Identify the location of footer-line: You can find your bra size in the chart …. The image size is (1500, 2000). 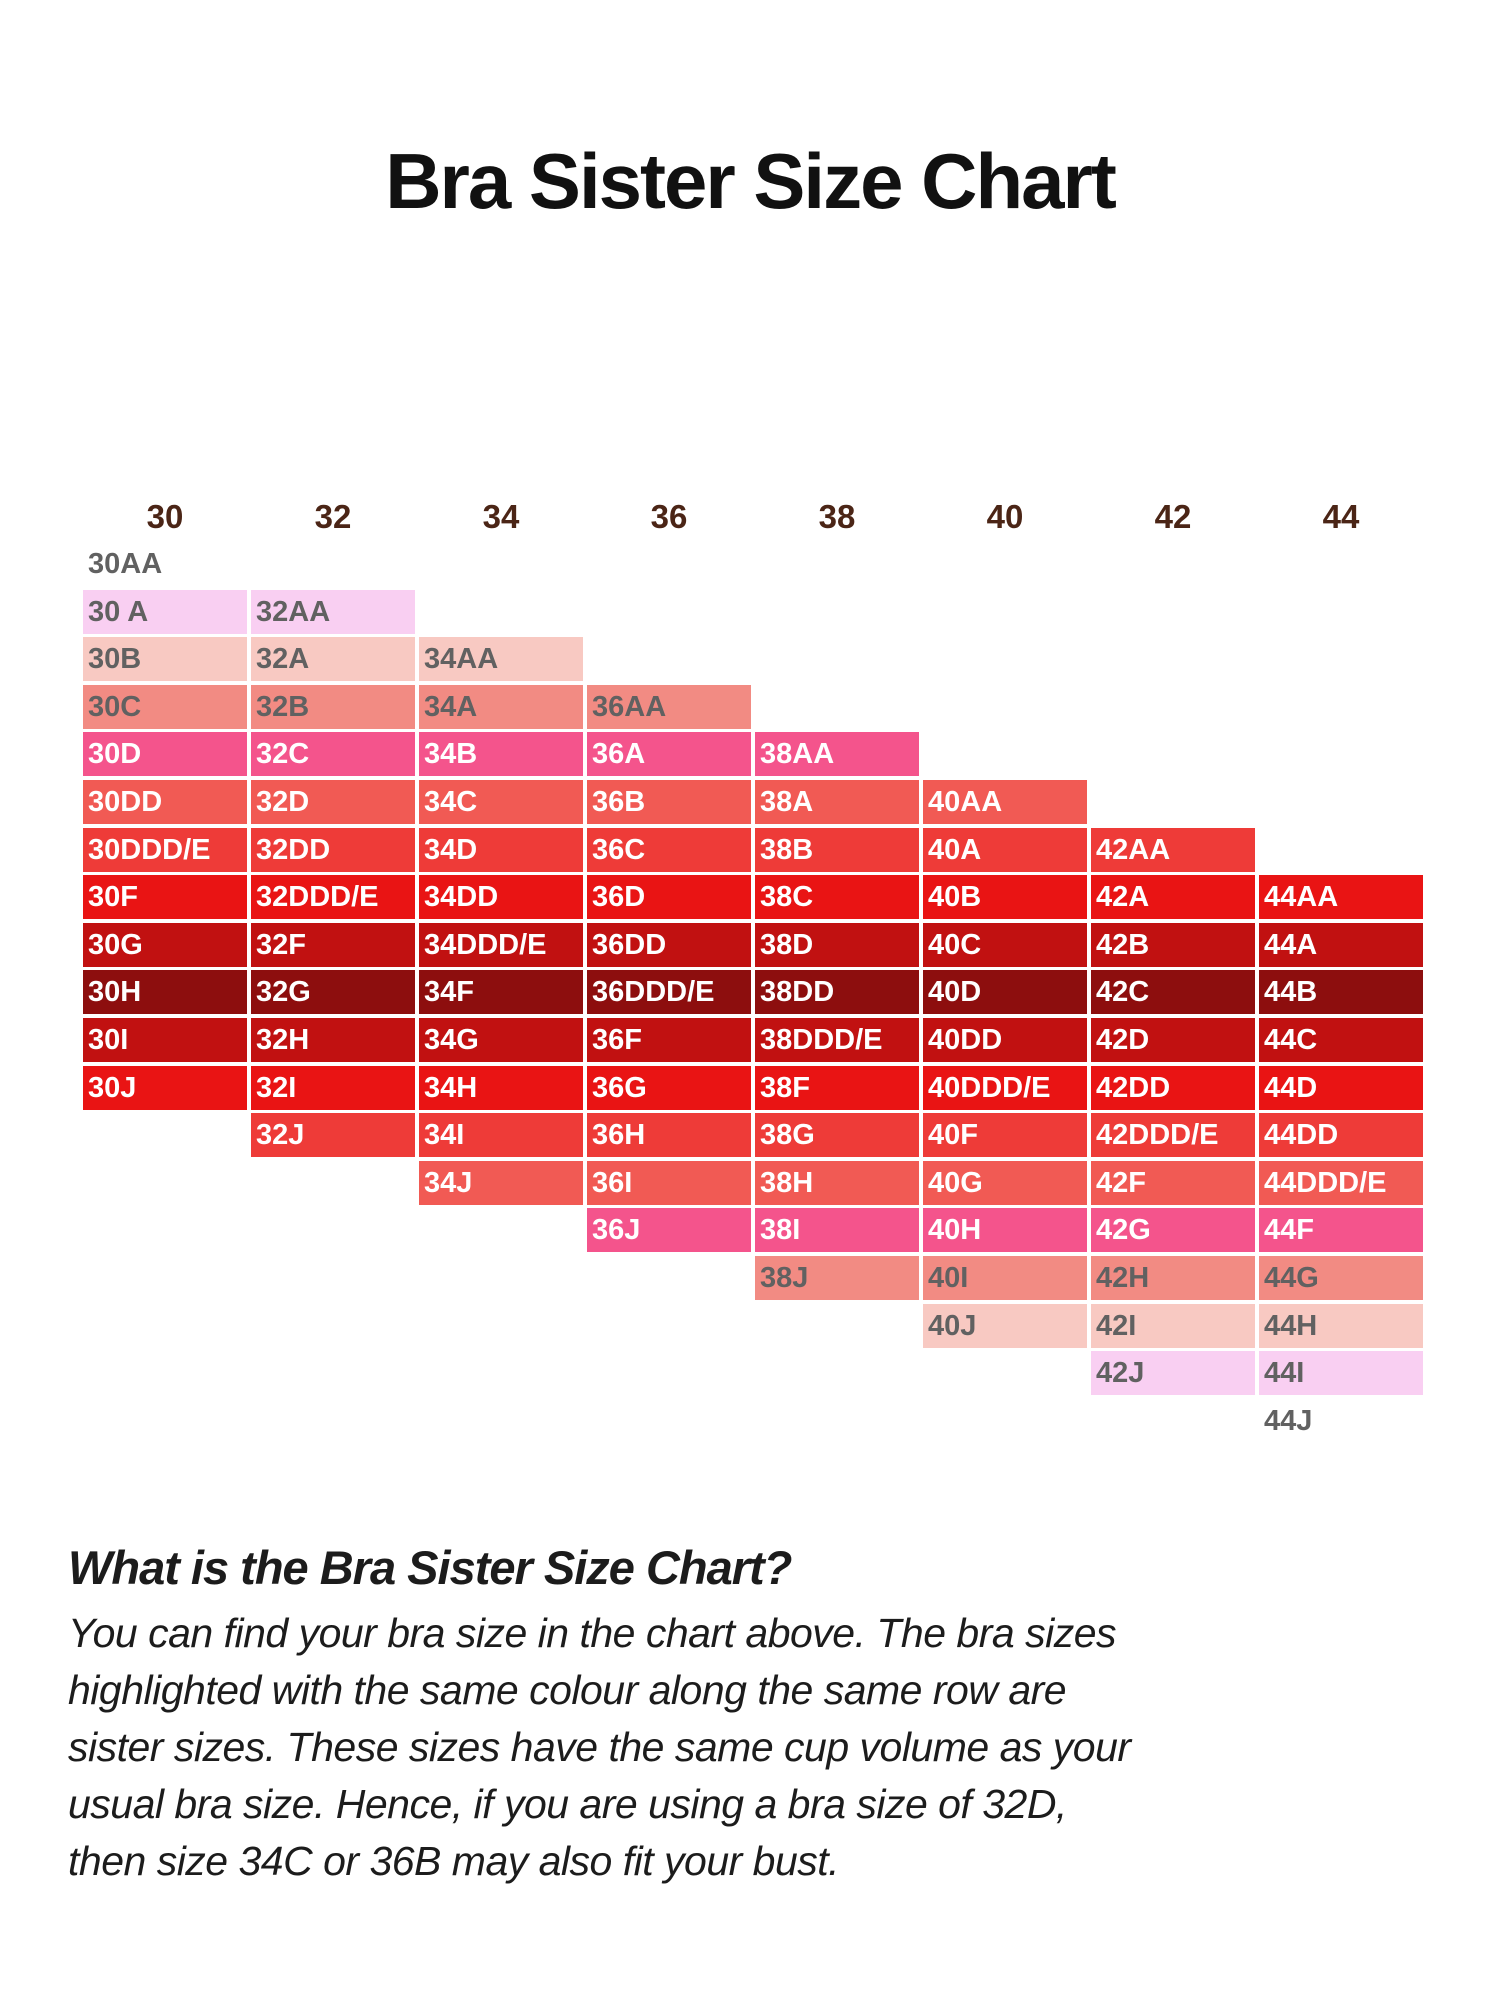
(592, 1633).